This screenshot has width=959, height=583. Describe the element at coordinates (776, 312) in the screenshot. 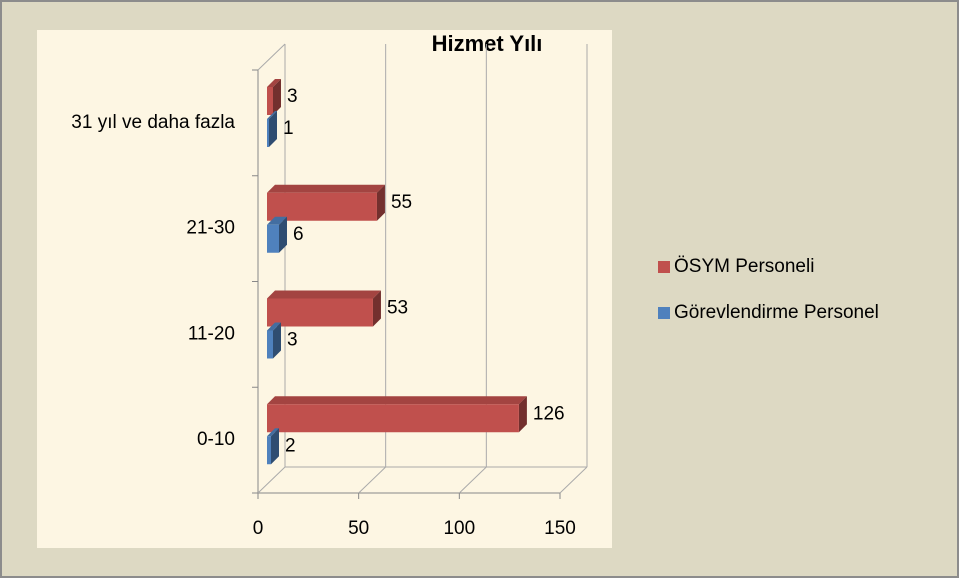

I see `legend-label: Görevlendirme Personel` at that location.